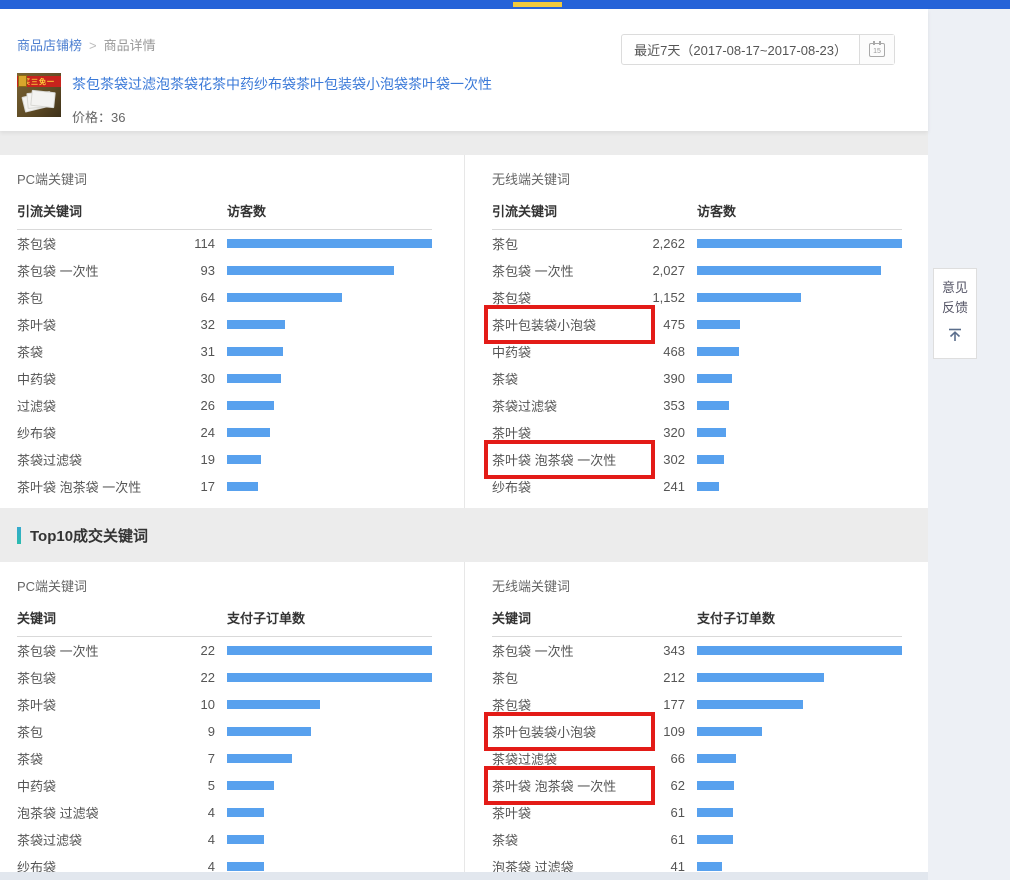 The height and width of the screenshot is (880, 1010). Describe the element at coordinates (697, 405) in the screenshot. I see `keyword-row: 茶袋过滤袋 353` at that location.